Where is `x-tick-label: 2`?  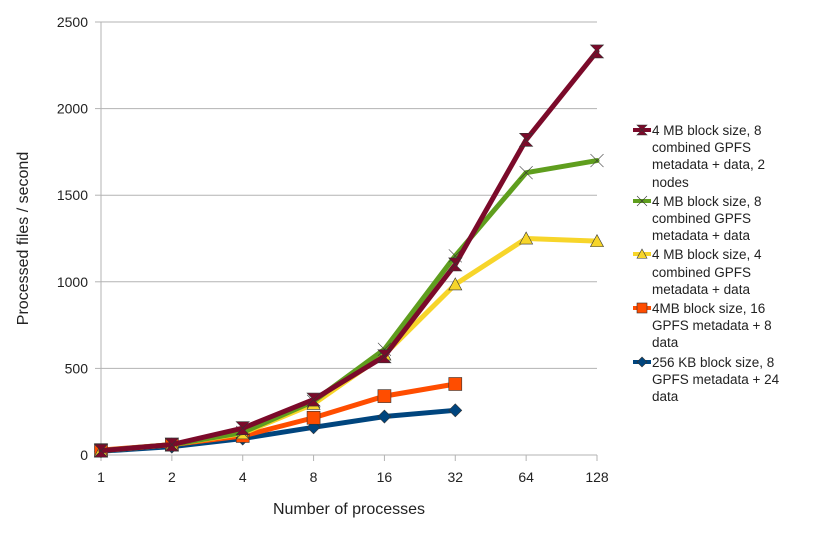 x-tick-label: 2 is located at coordinates (172, 477).